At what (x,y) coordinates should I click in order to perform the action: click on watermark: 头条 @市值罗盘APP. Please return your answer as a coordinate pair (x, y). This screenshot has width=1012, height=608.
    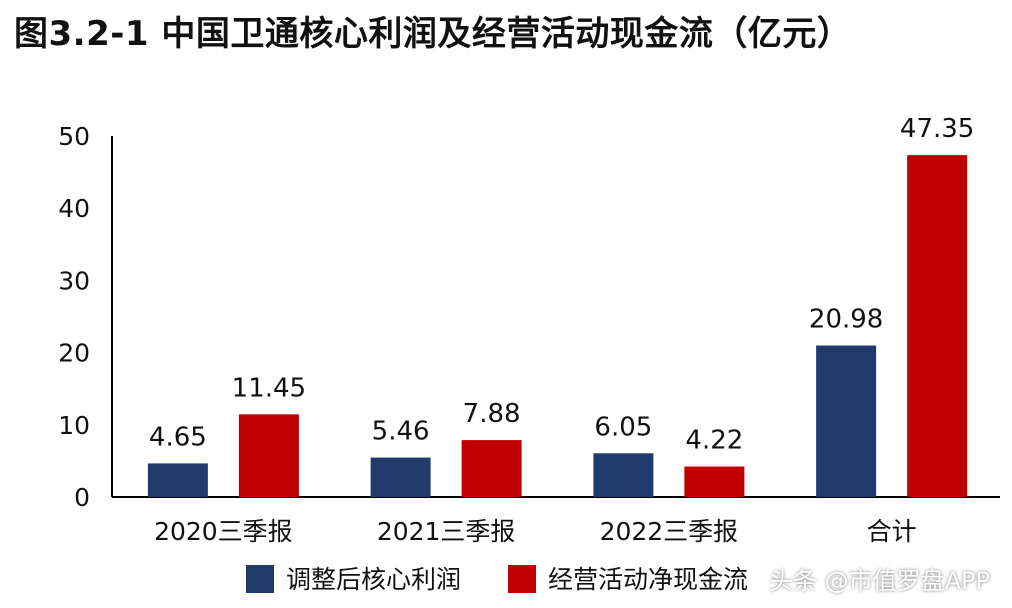
    Looking at the image, I should click on (879, 581).